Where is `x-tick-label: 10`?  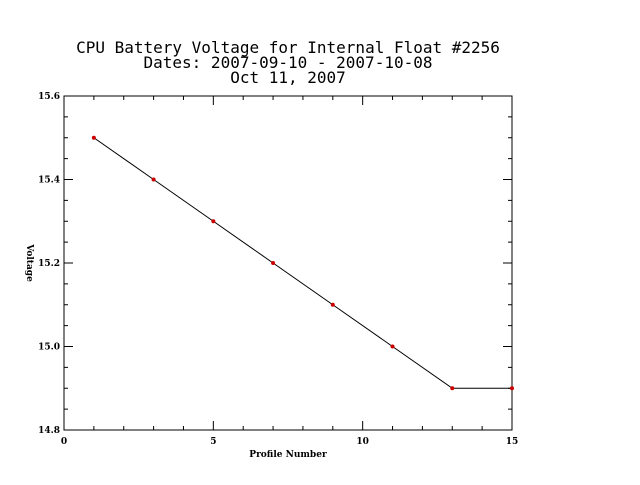 x-tick-label: 10 is located at coordinates (362, 442).